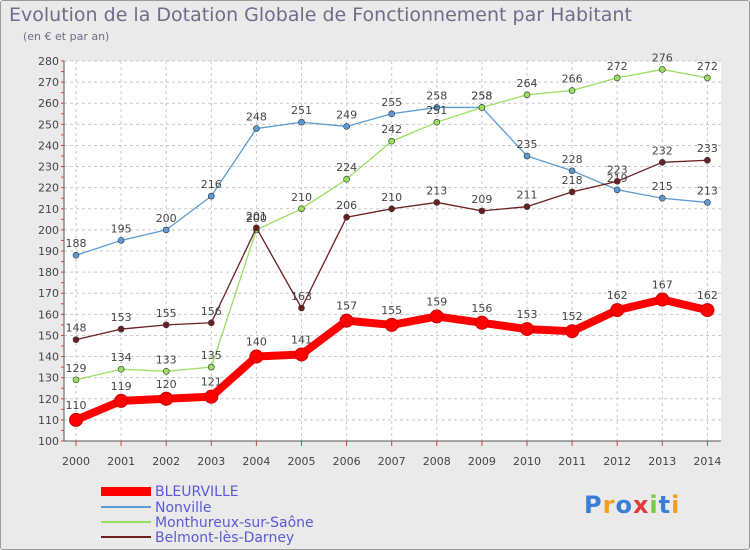 Image resolution: width=750 pixels, height=550 pixels. What do you see at coordinates (617, 461) in the screenshot?
I see `x-tick-label: 2012` at bounding box center [617, 461].